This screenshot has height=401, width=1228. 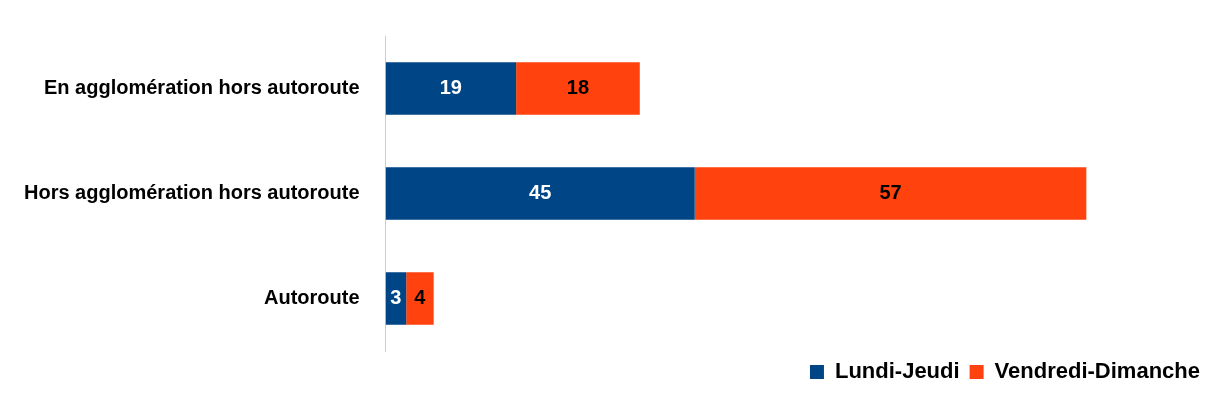 What do you see at coordinates (1097, 371) in the screenshot?
I see `legend-label: Vendredi-Dimanche` at bounding box center [1097, 371].